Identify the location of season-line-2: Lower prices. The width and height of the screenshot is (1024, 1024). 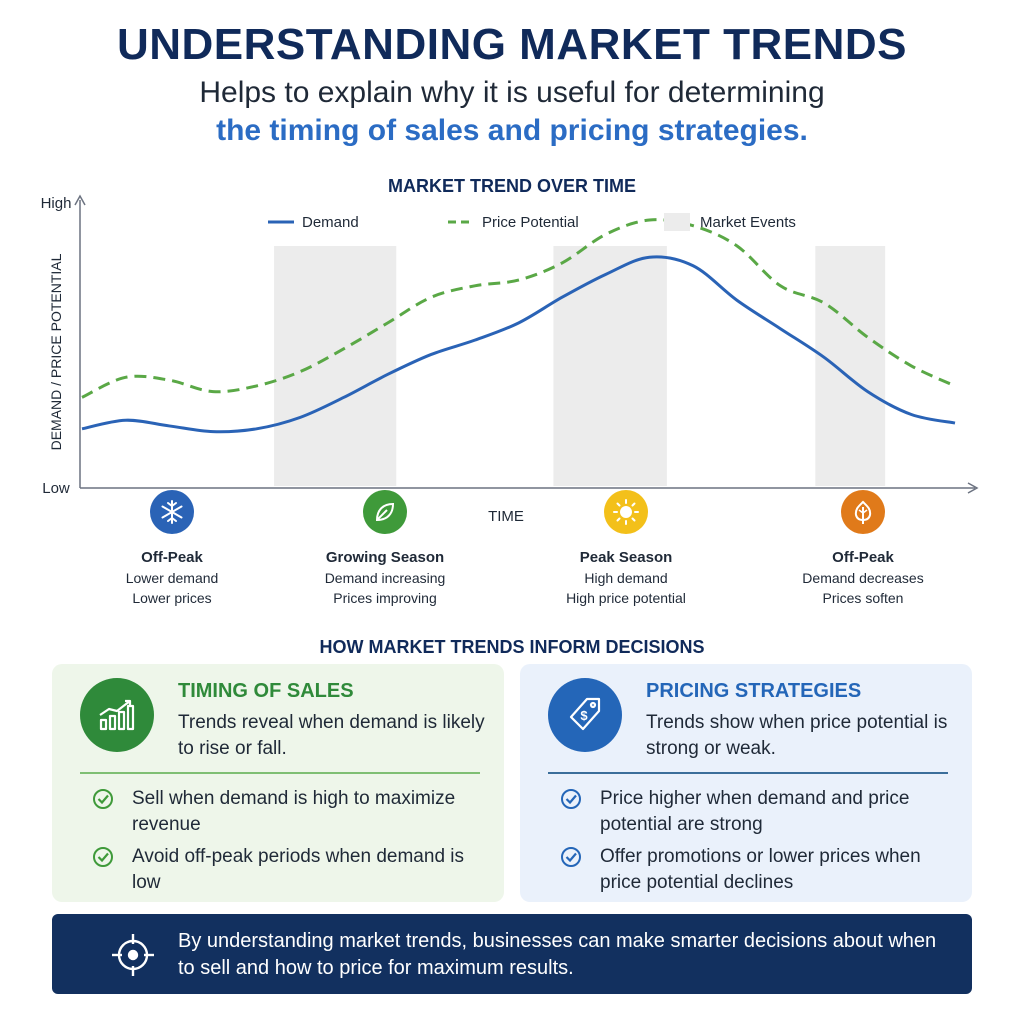
(172, 598).